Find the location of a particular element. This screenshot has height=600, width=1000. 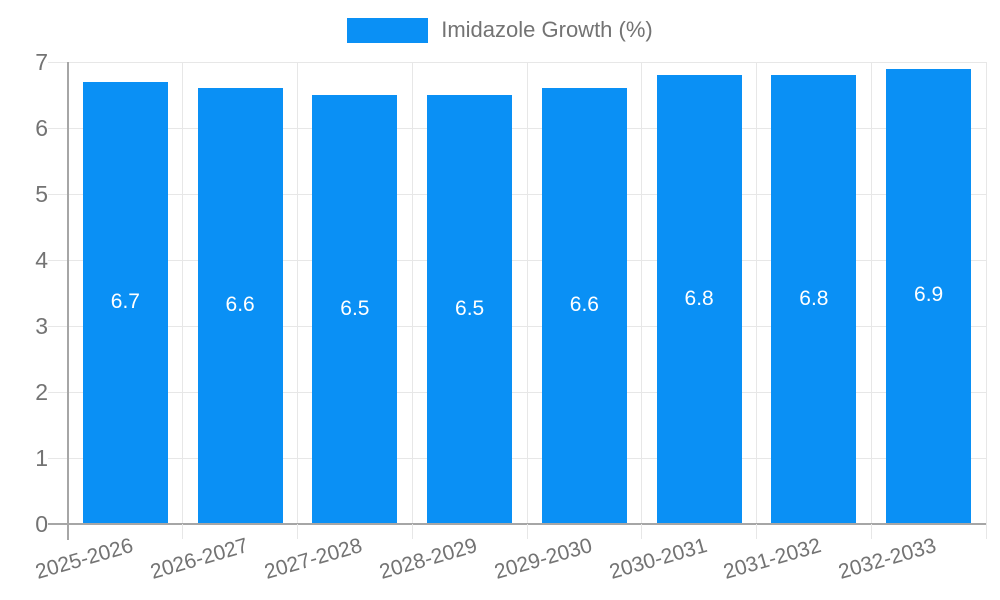

bar: 6.7 is located at coordinates (125, 302).